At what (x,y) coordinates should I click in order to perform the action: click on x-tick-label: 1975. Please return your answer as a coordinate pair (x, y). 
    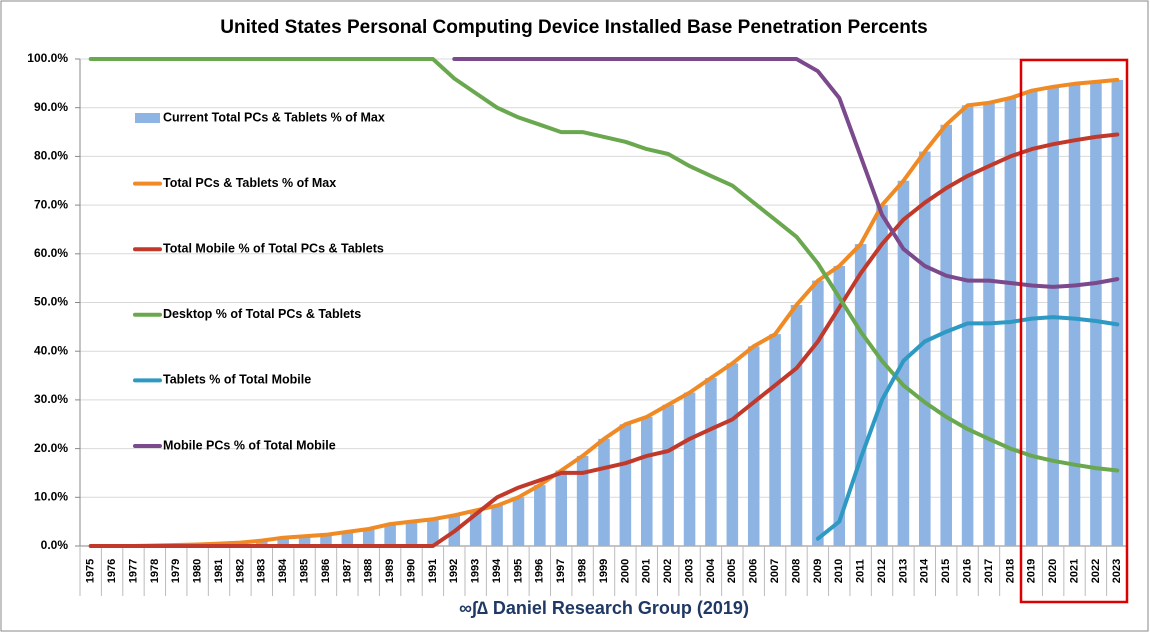
    Looking at the image, I should click on (91, 571).